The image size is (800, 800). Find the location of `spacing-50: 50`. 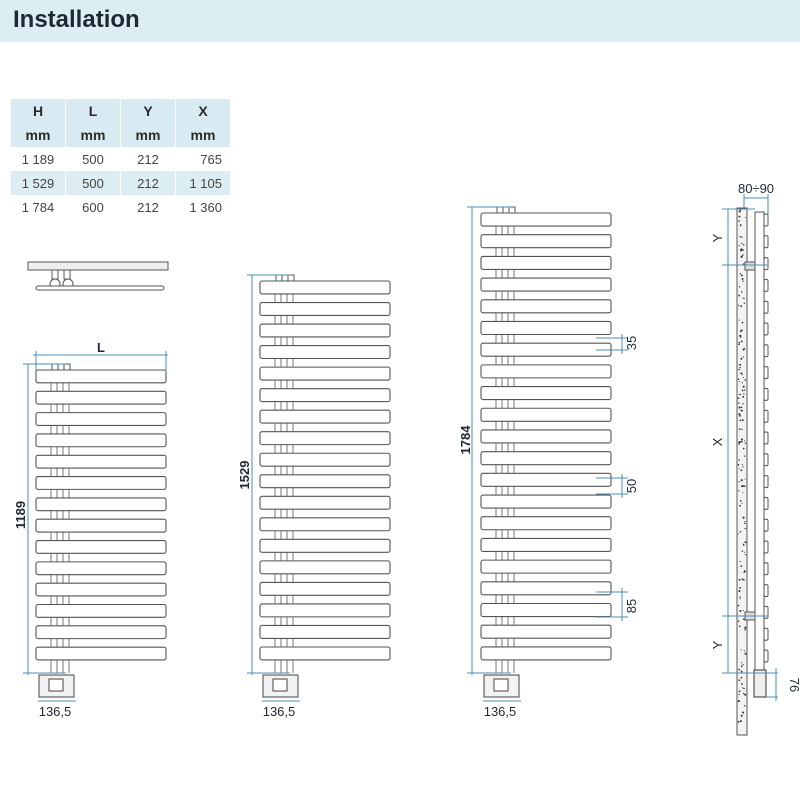

spacing-50: 50 is located at coordinates (631, 486).